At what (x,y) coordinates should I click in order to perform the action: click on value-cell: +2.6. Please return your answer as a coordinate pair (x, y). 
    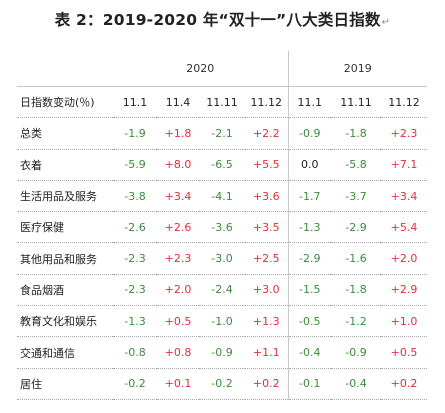
    Looking at the image, I should click on (178, 227).